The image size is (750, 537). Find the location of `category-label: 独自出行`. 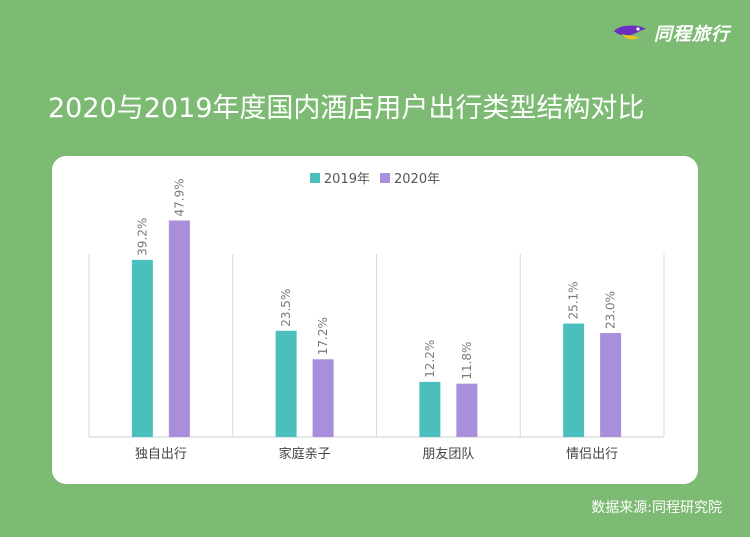

category-label: 独自出行 is located at coordinates (161, 454).